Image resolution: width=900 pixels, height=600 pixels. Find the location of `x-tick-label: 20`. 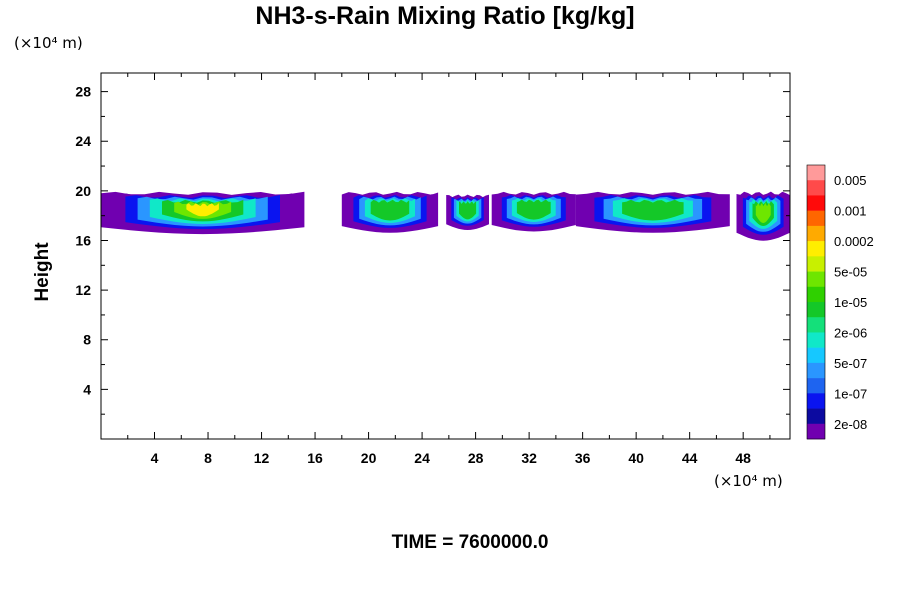

x-tick-label: 20 is located at coordinates (369, 458).